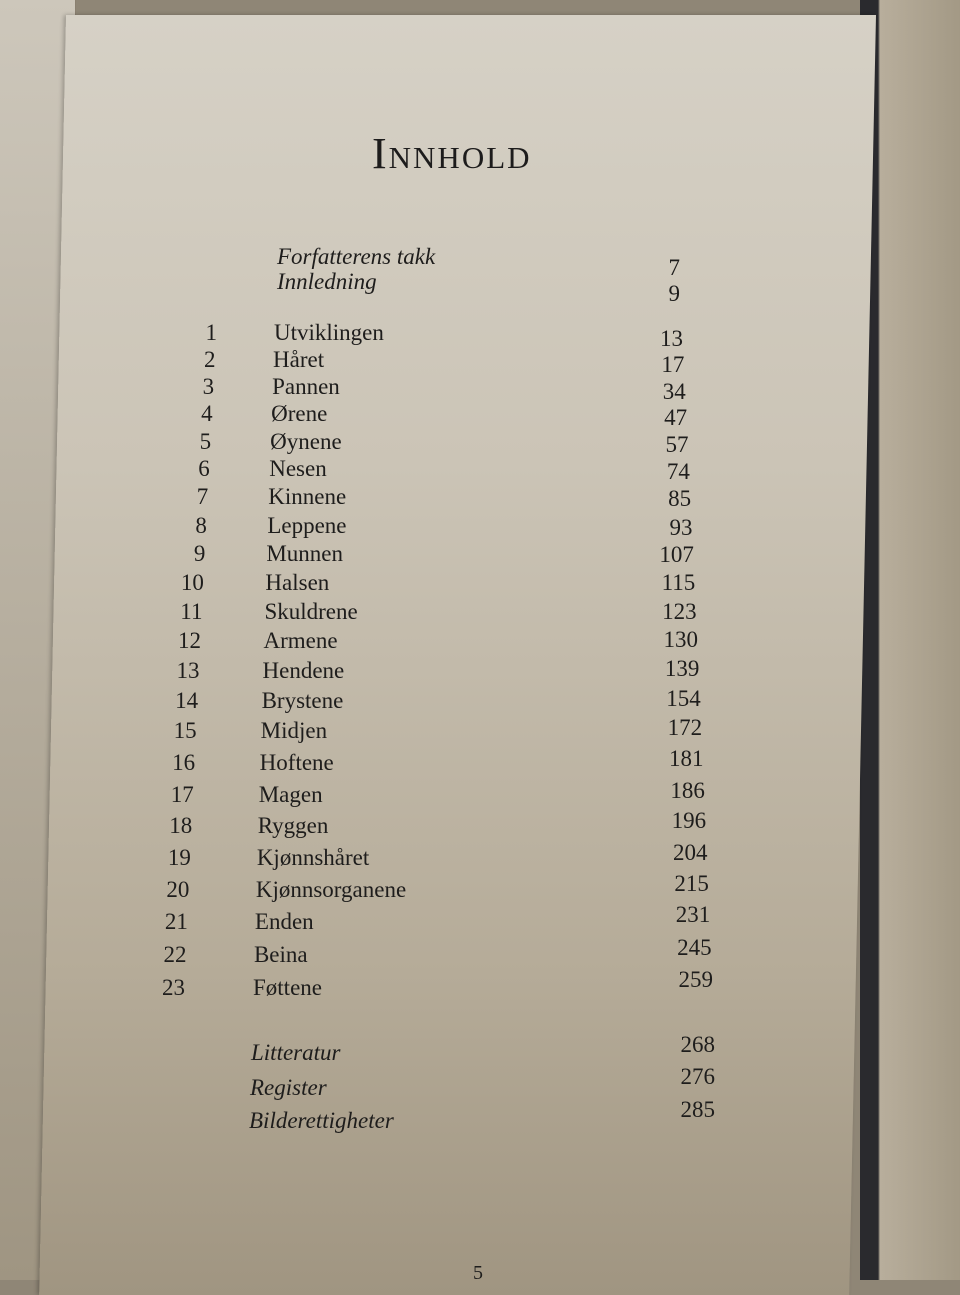 This screenshot has height=1295, width=960. What do you see at coordinates (303, 670) in the screenshot?
I see `chapter-title: Hendene` at bounding box center [303, 670].